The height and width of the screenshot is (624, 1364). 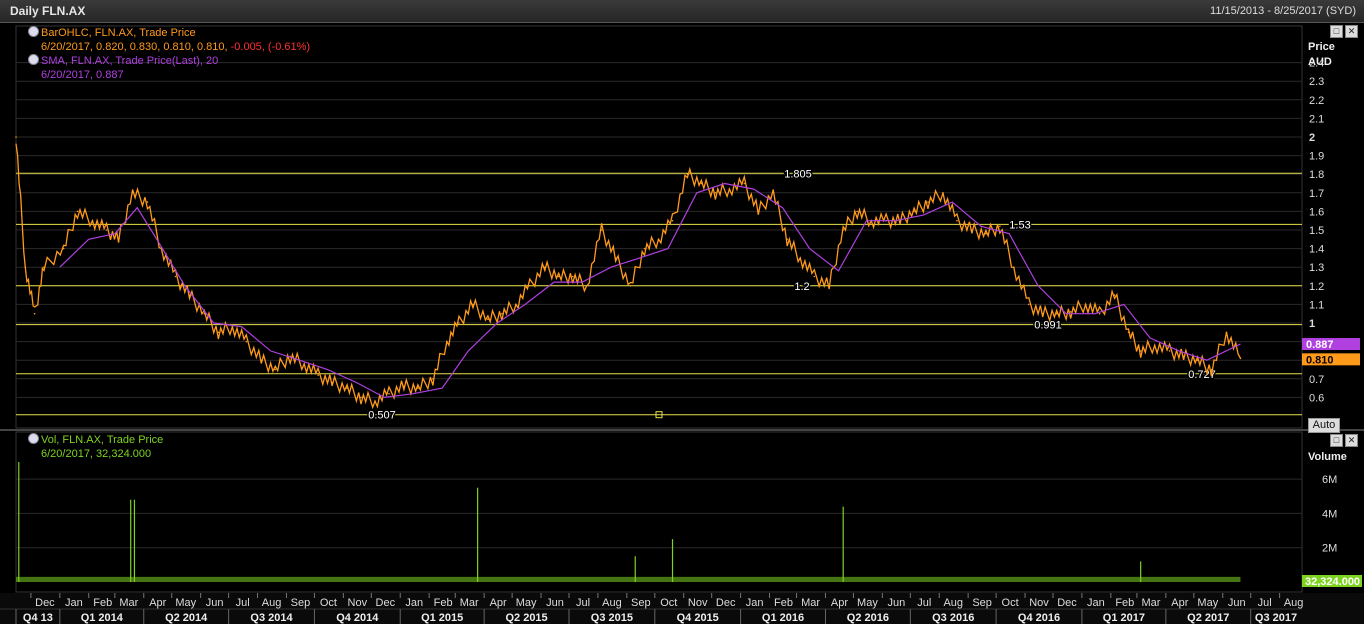 What do you see at coordinates (136, 47) in the screenshot?
I see `price-legend-values: 6/20/2017, 0.820, 0.830, 0.810, 0.810,` at bounding box center [136, 47].